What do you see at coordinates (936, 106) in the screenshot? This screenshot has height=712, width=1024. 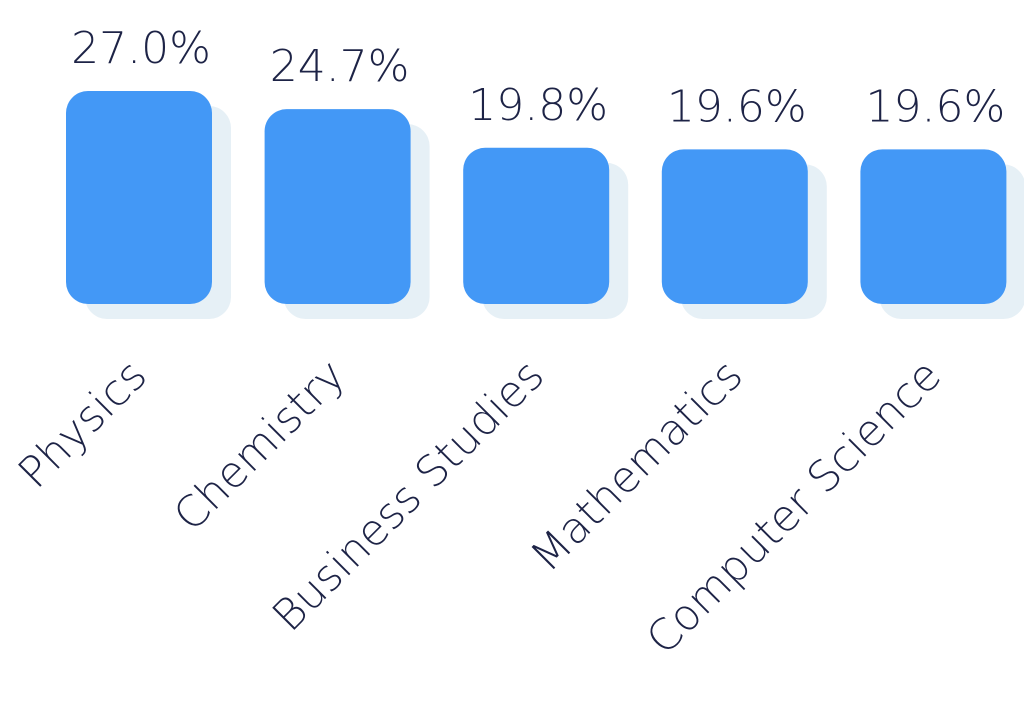 I see `value-label-computer-science: 19.6%` at bounding box center [936, 106].